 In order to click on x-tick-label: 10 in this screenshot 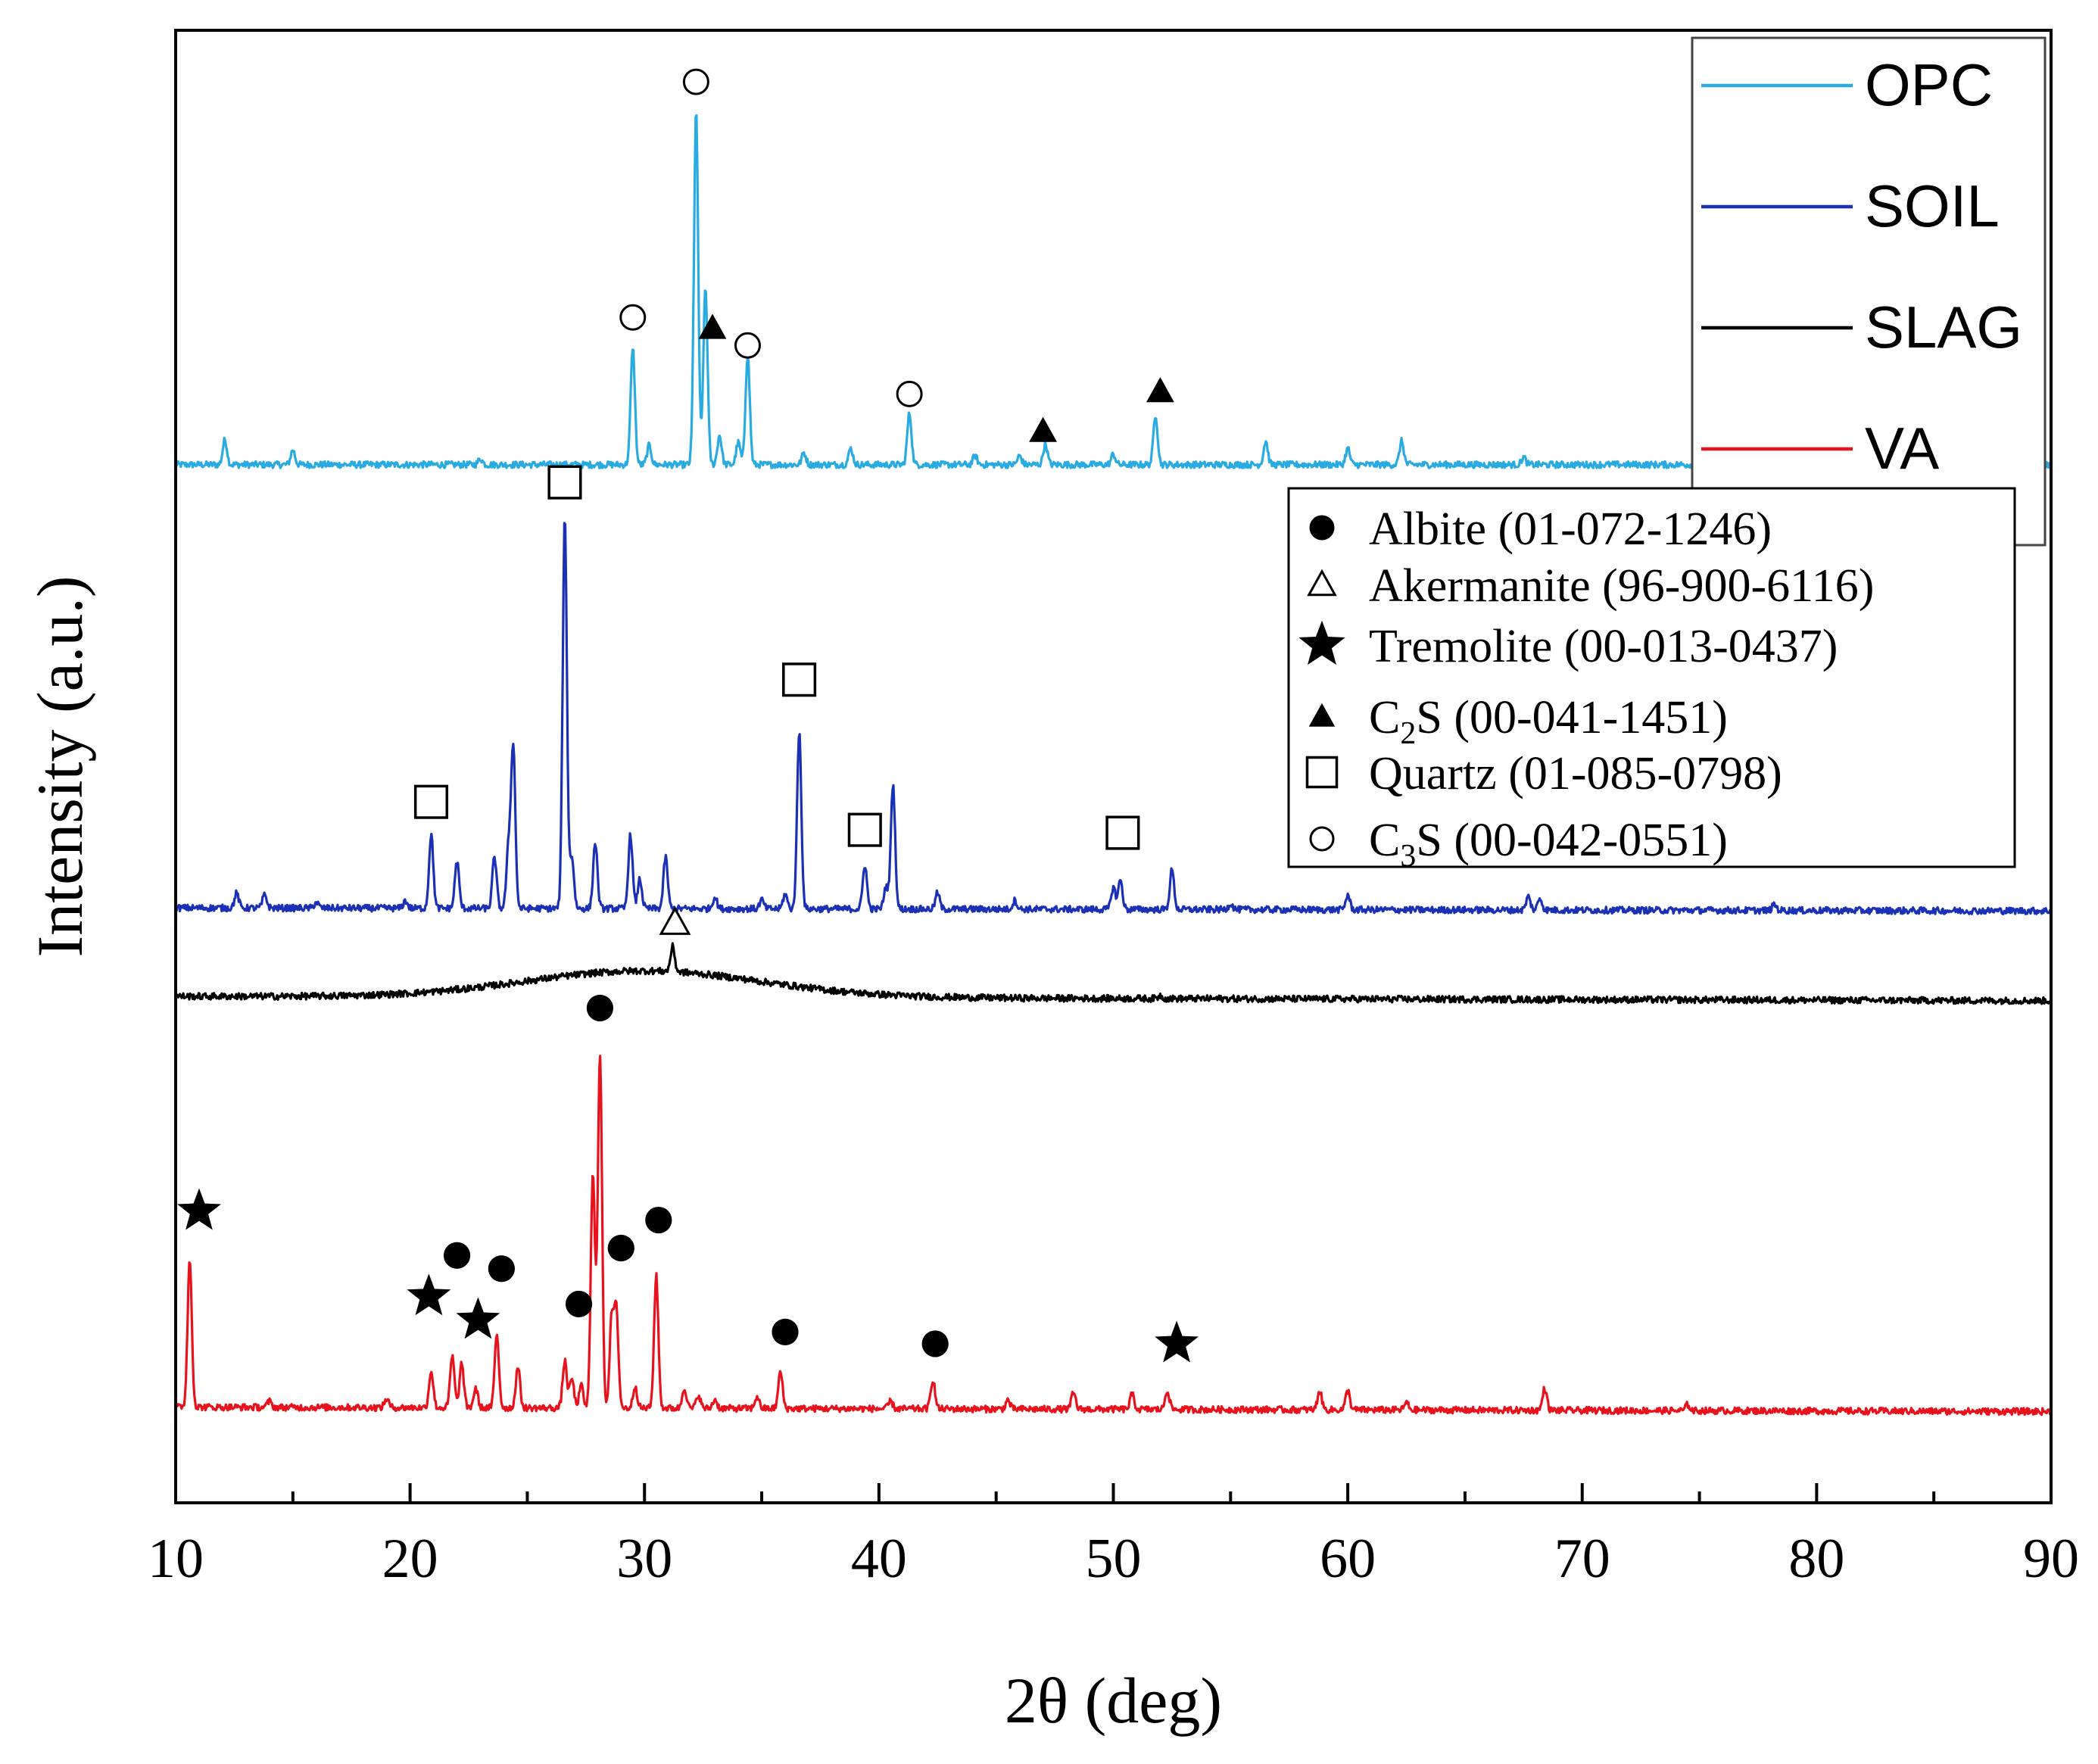, I will do `click(176, 1559)`.